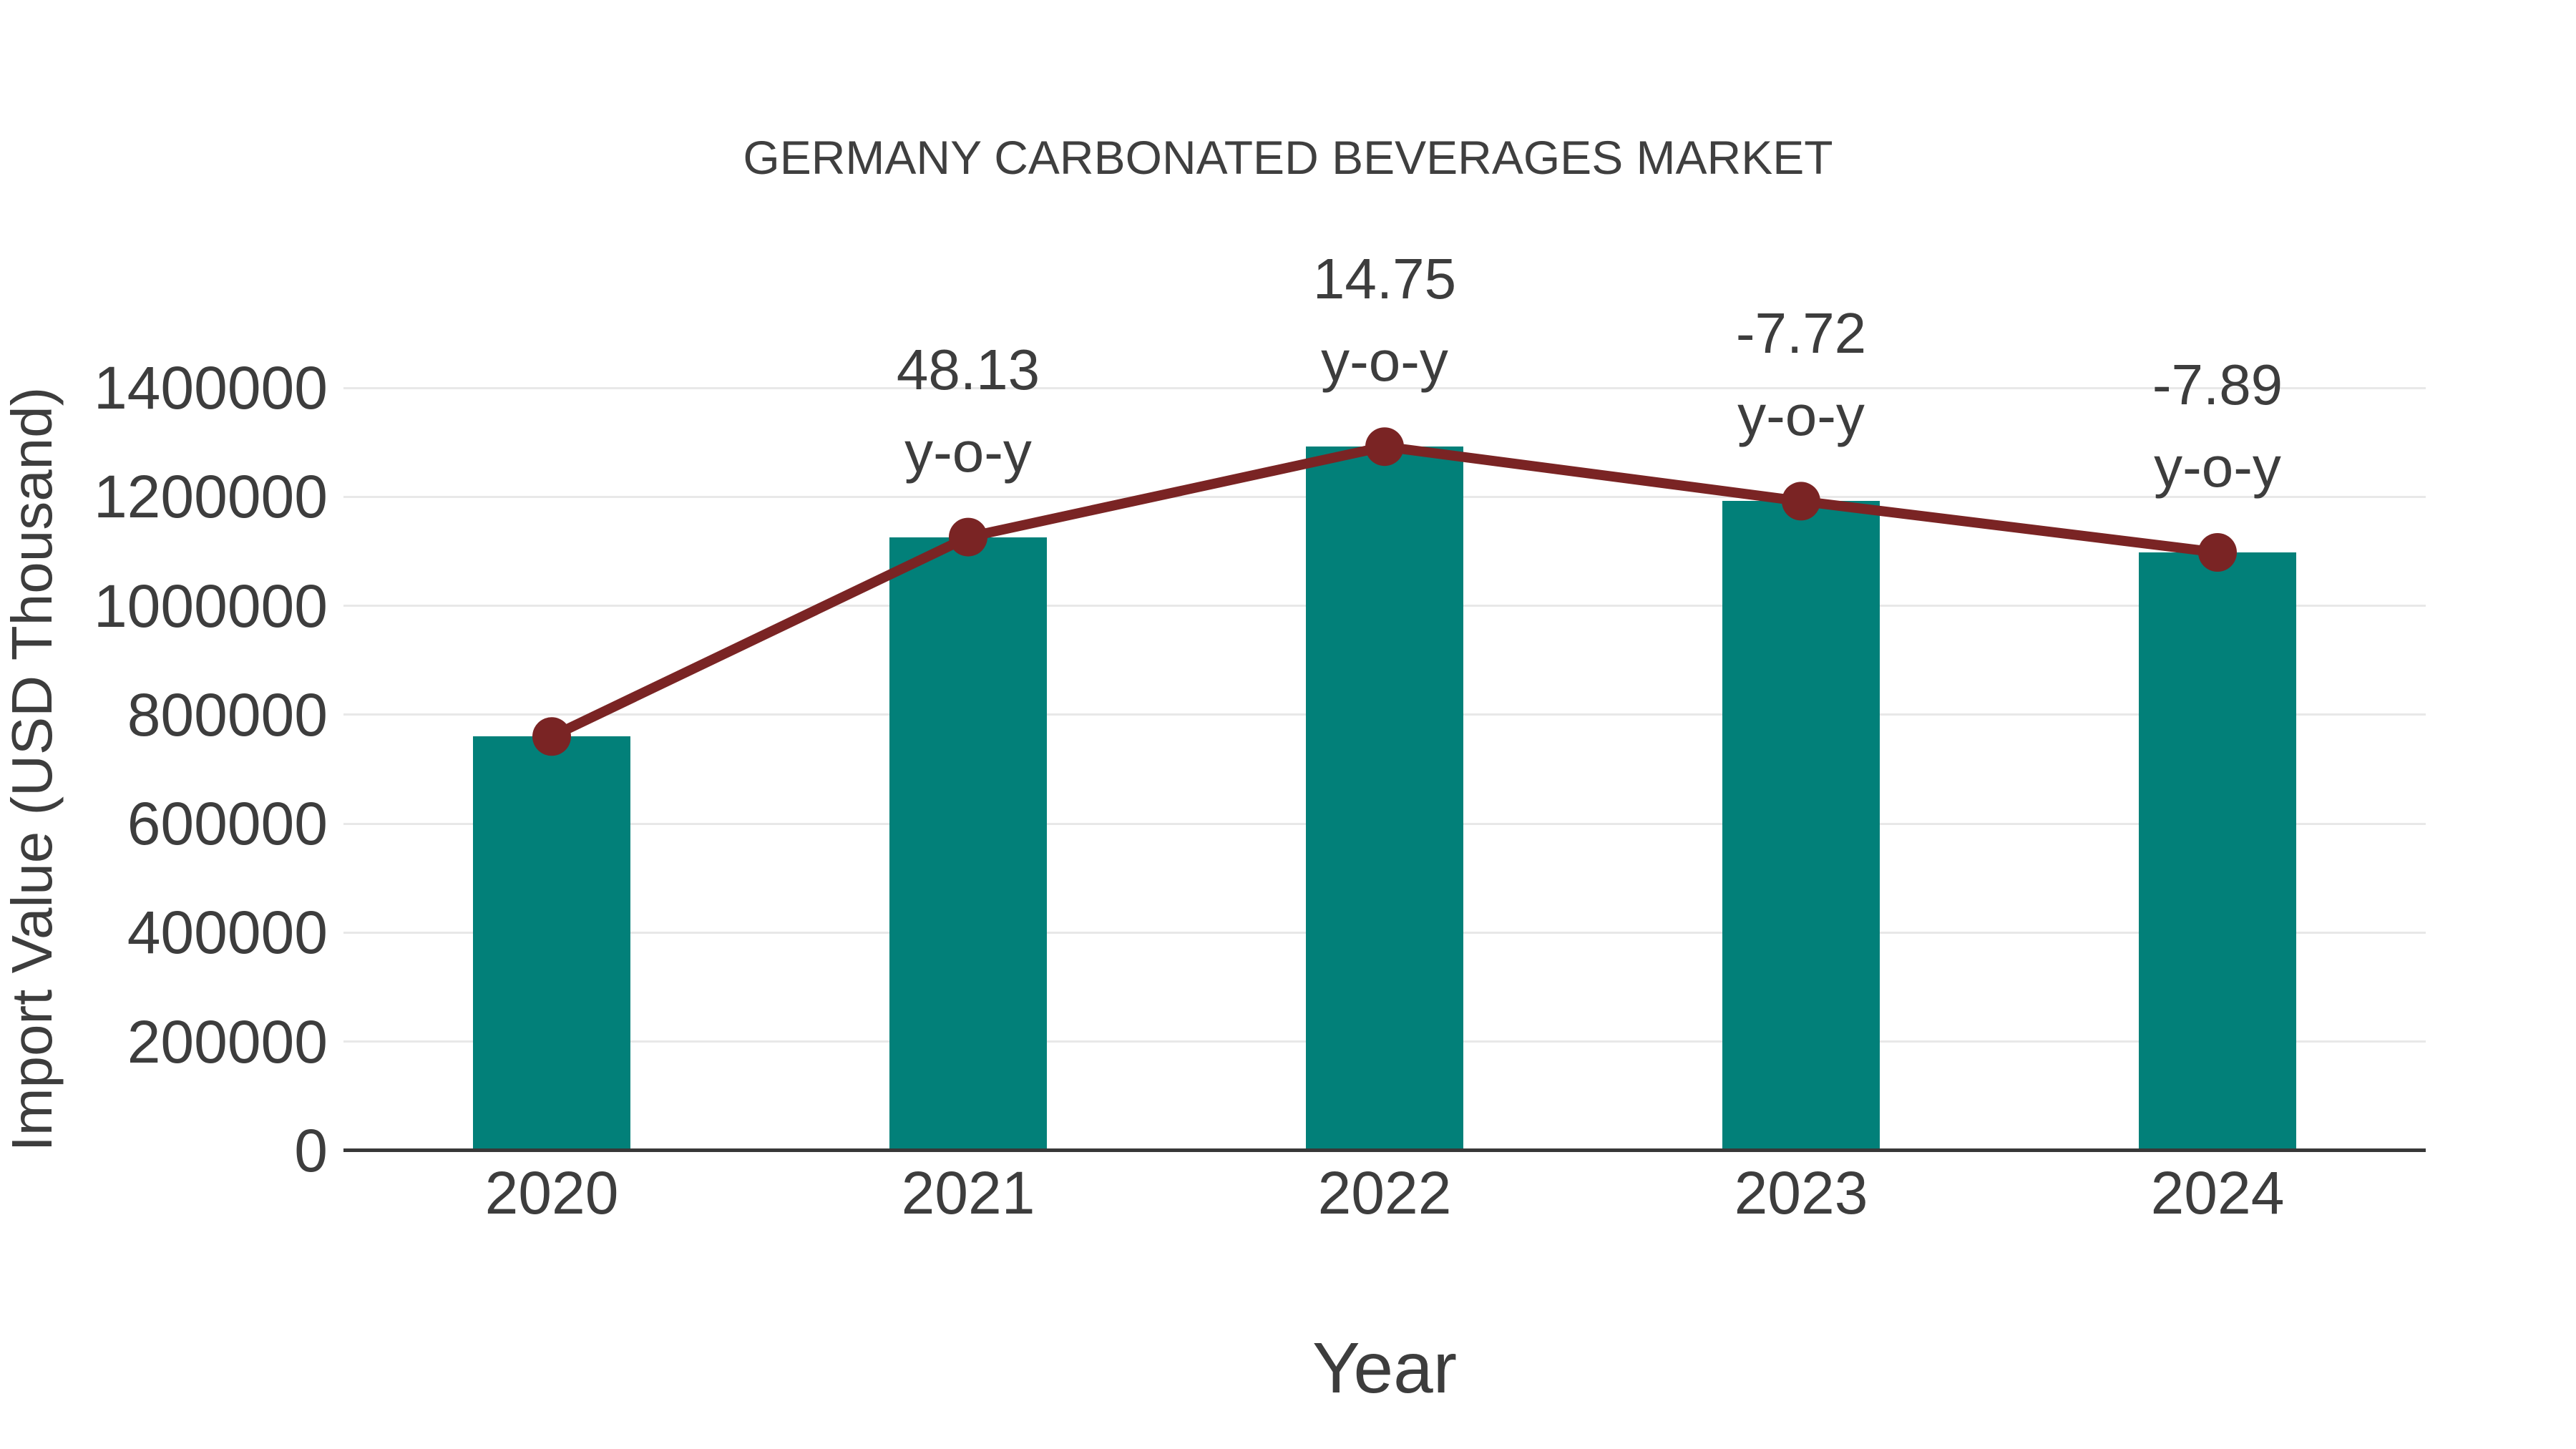 The height and width of the screenshot is (1449, 2576). Describe the element at coordinates (1385, 1368) in the screenshot. I see `x-axis-title: Year` at that location.